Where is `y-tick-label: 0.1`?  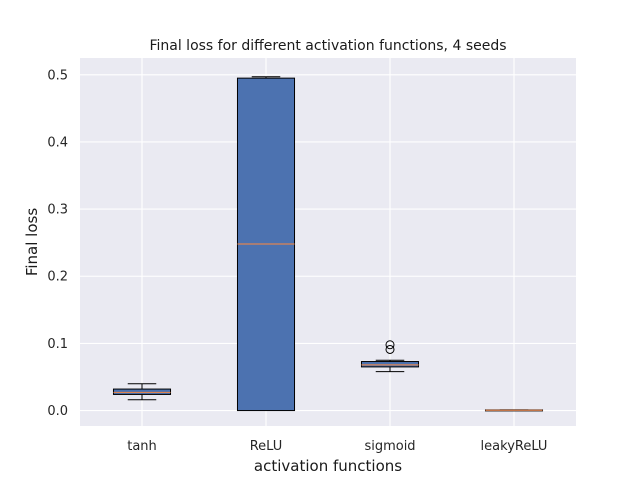
y-tick-label: 0.1 is located at coordinates (57, 344).